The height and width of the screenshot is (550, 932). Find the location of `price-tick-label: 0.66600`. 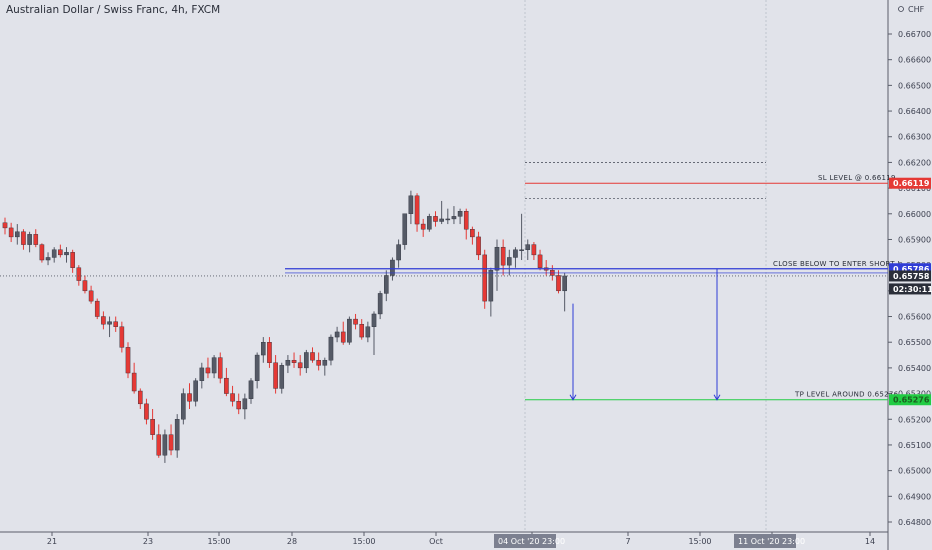

price-tick-label: 0.66600 is located at coordinates (914, 60).